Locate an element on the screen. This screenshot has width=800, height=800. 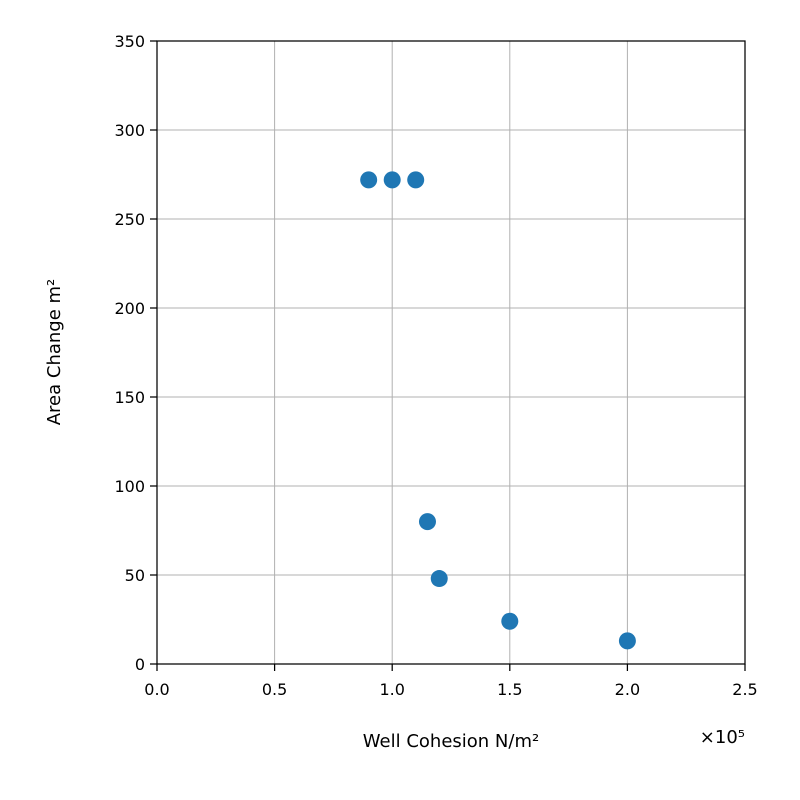
y-tick-label: 250 is located at coordinates (129, 219).